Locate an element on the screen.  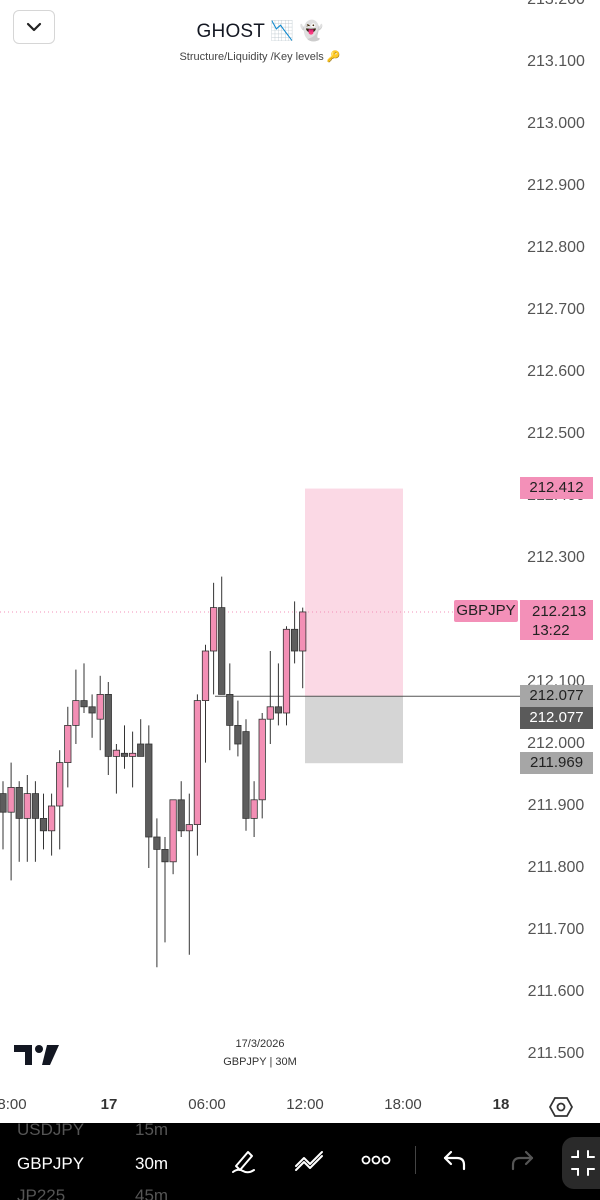
trendline-icon is located at coordinates (309, 1160).